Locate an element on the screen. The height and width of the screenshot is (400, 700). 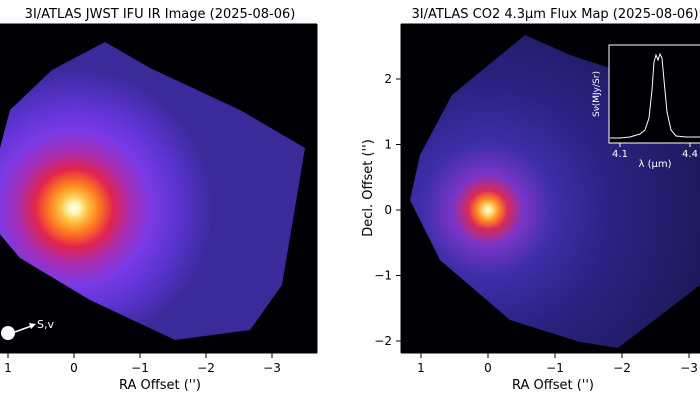
inset-x-axis-label: λ (μm) is located at coordinates (654, 164).